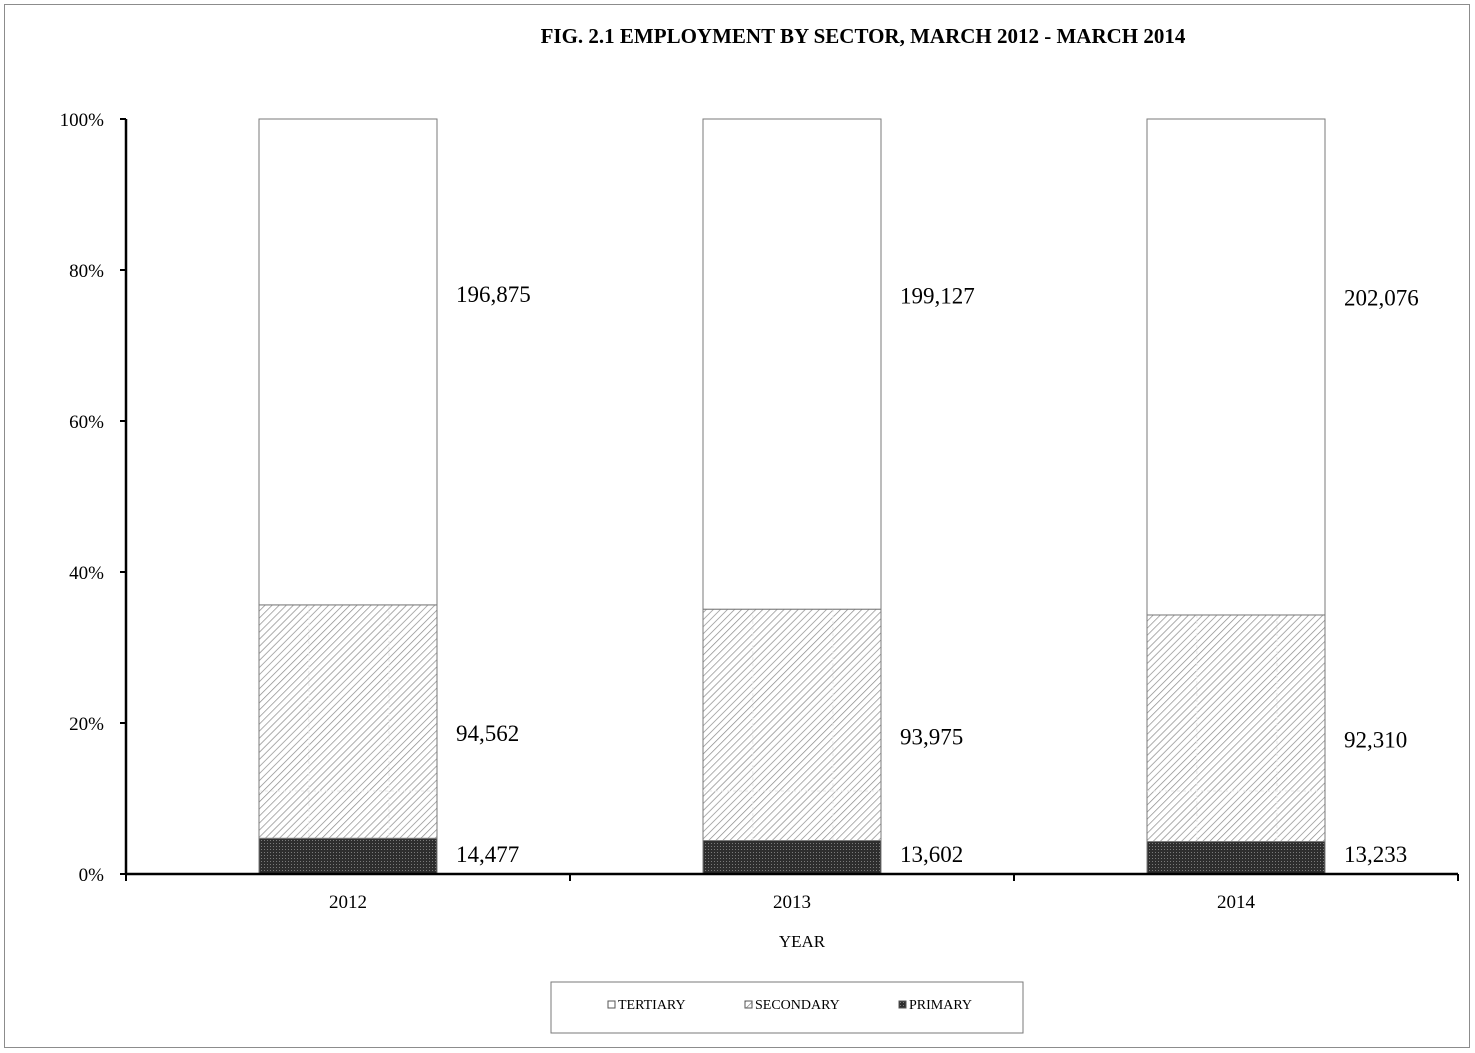 The image size is (1475, 1053). What do you see at coordinates (82, 120) in the screenshot?
I see `y-tick-label: 100%` at bounding box center [82, 120].